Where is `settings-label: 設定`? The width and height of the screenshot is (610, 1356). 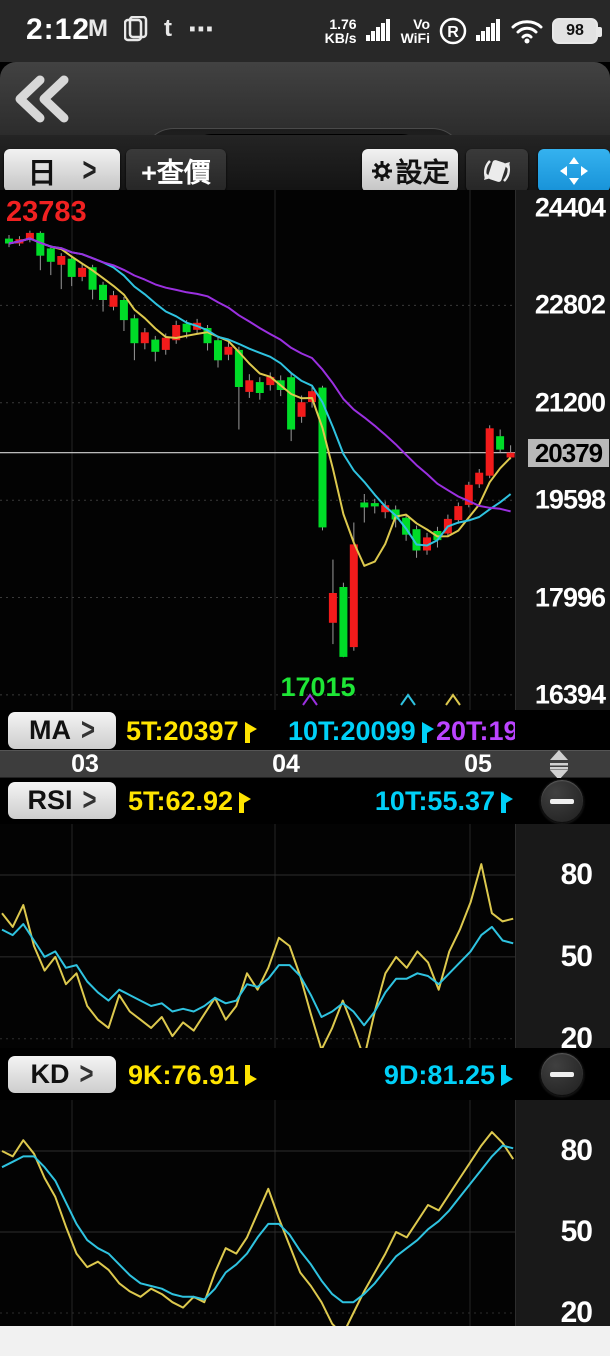
settings-label: 設定 is located at coordinates (422, 173).